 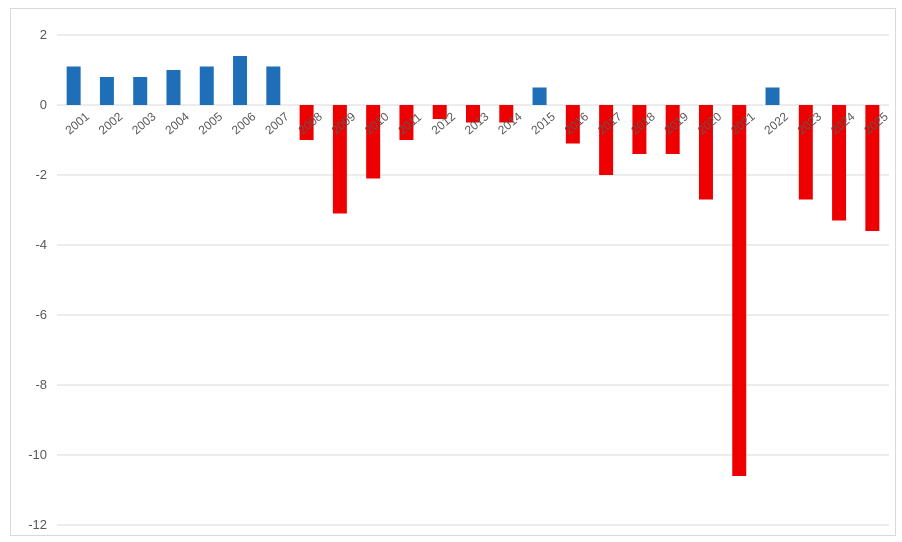 What do you see at coordinates (211, 123) in the screenshot?
I see `x-tick-label: 2005` at bounding box center [211, 123].